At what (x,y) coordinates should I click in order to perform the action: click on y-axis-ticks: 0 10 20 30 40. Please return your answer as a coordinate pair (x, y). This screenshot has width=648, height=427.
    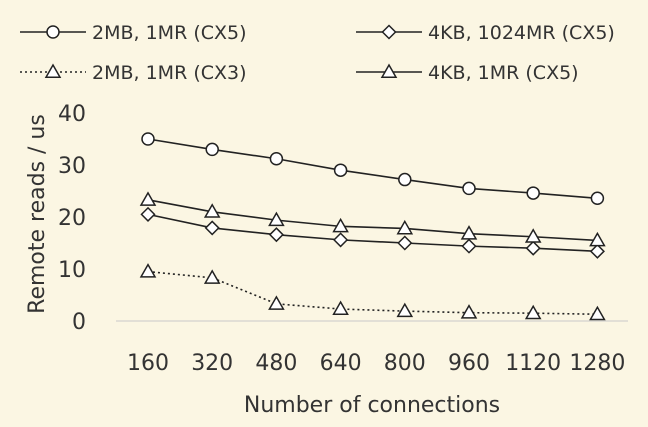
    Looking at the image, I should click on (72, 218).